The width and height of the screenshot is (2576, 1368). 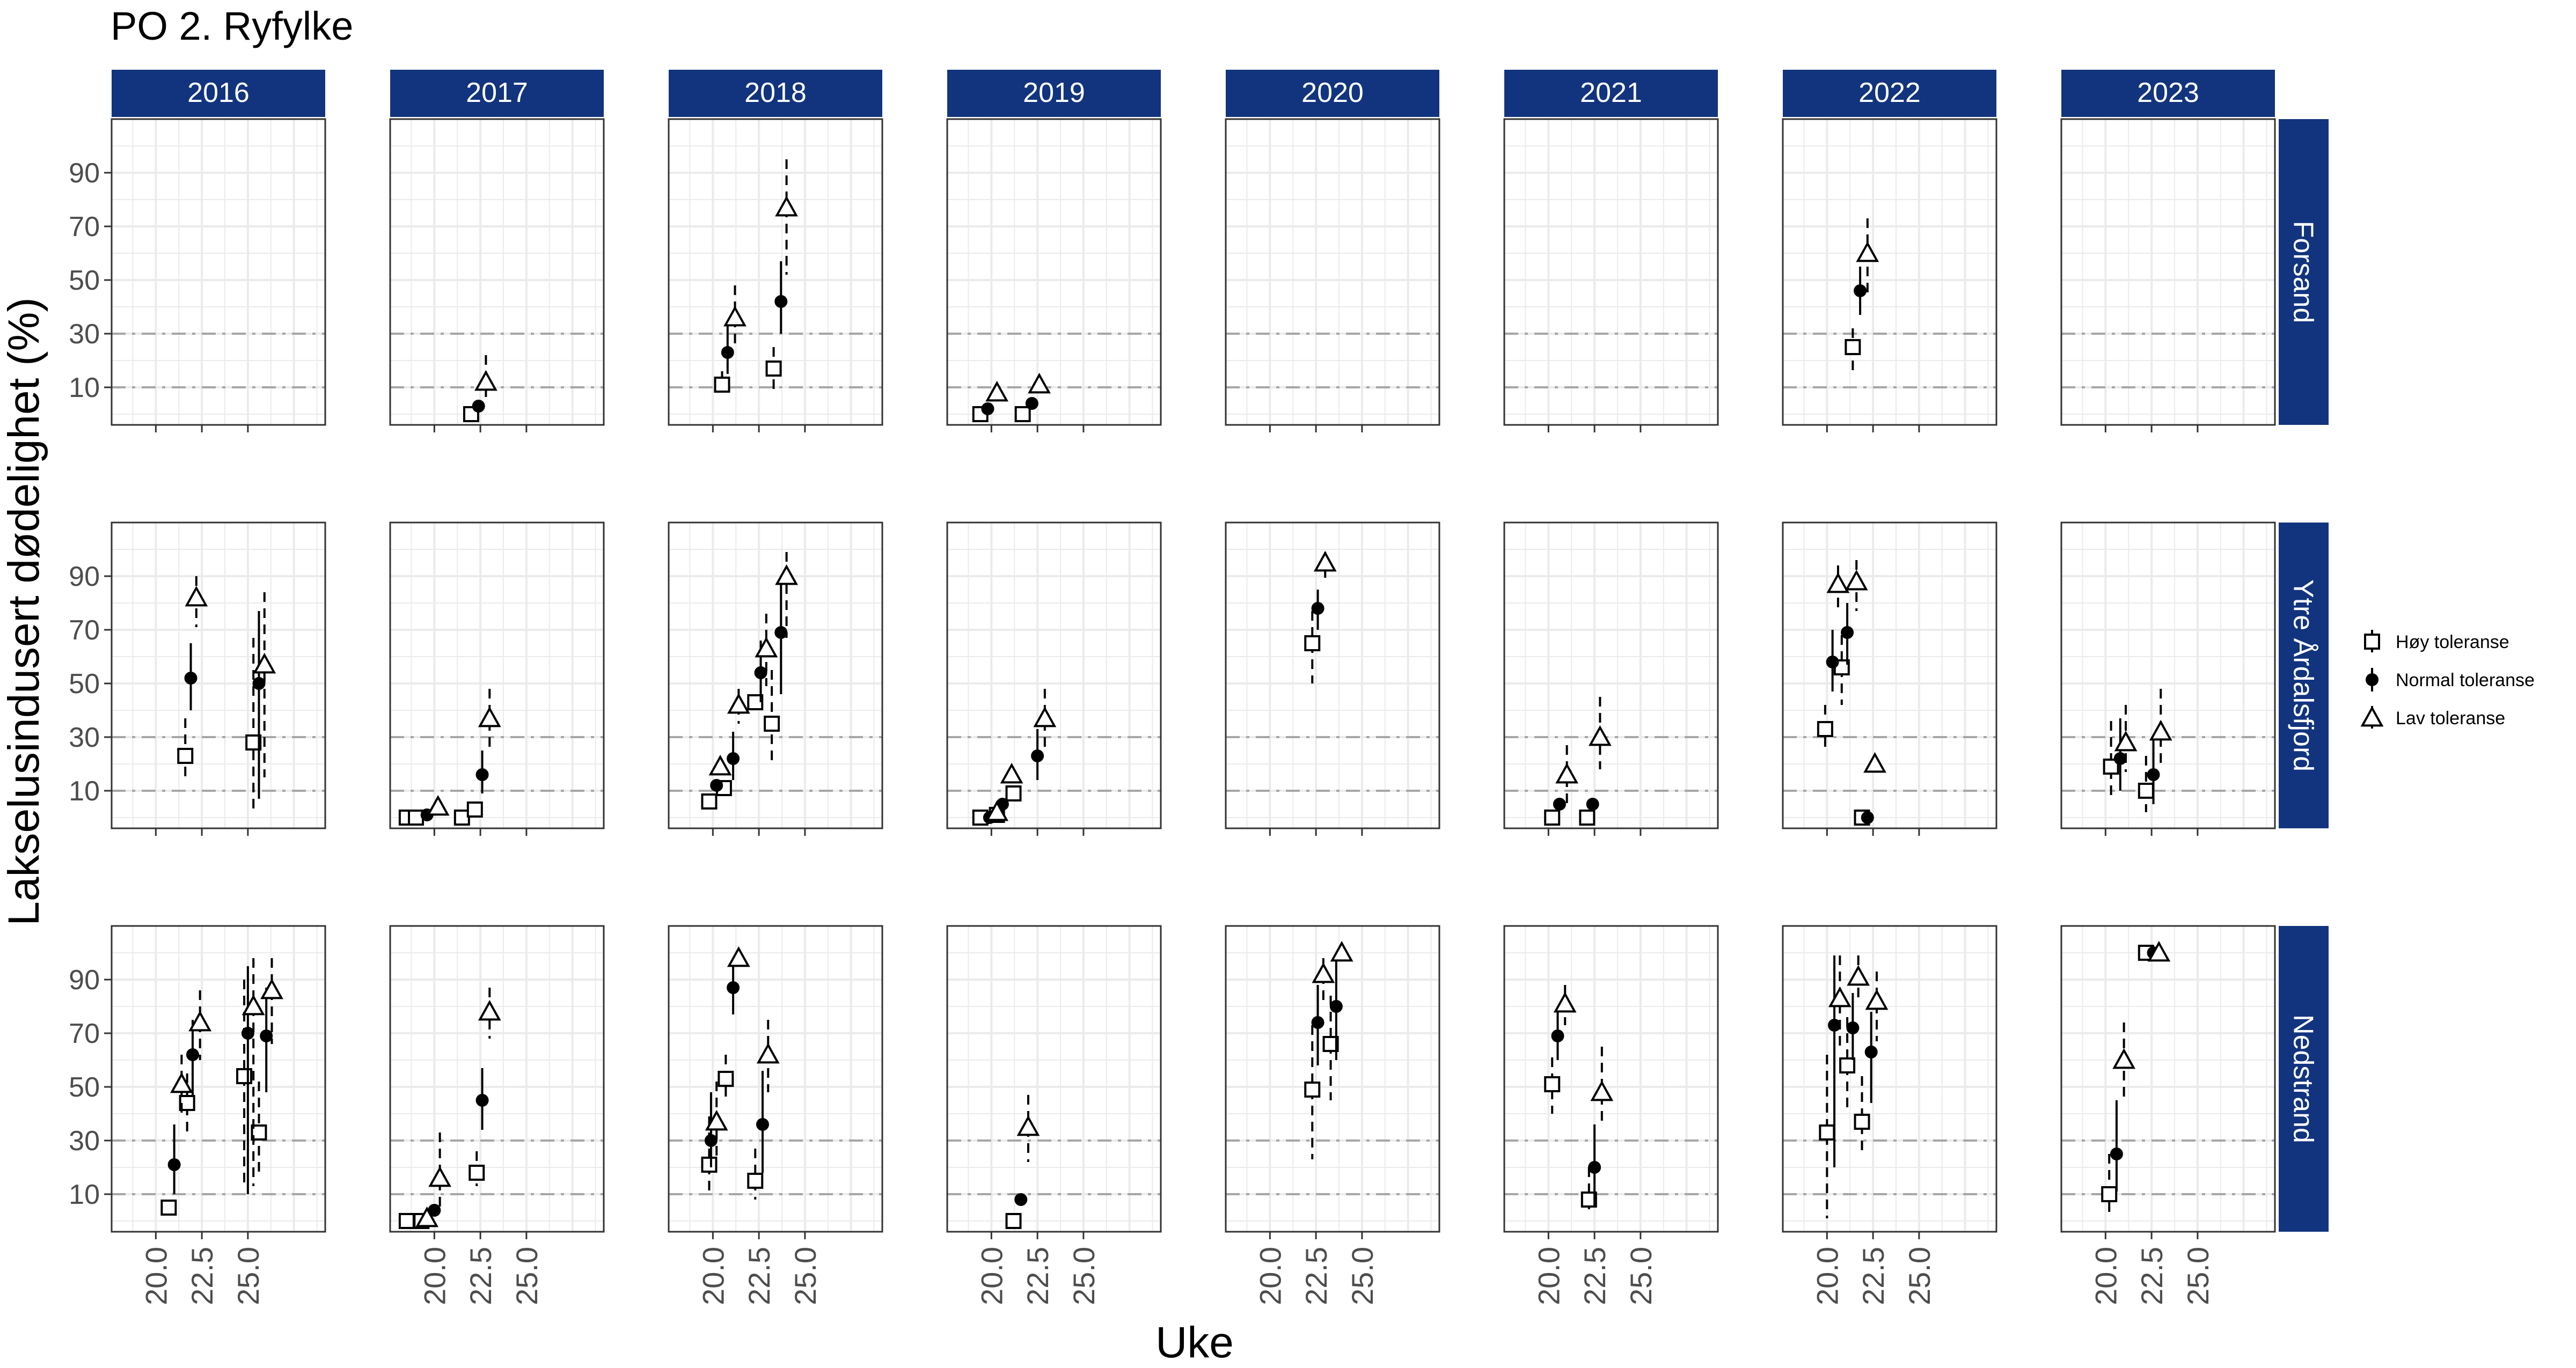 I want to click on year-strip-label: 2019, so click(x=1054, y=92).